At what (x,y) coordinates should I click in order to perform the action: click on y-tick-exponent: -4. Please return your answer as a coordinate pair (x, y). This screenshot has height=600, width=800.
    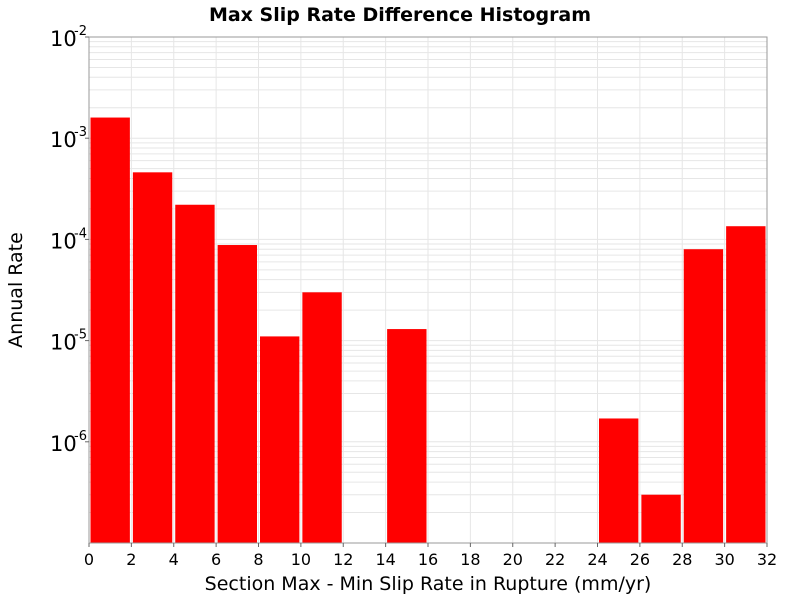
    Looking at the image, I should click on (80, 233).